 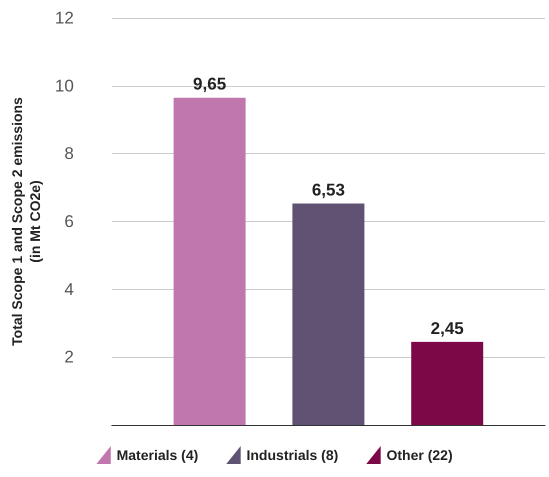 I want to click on y-tick-label: 10, so click(x=64, y=86).